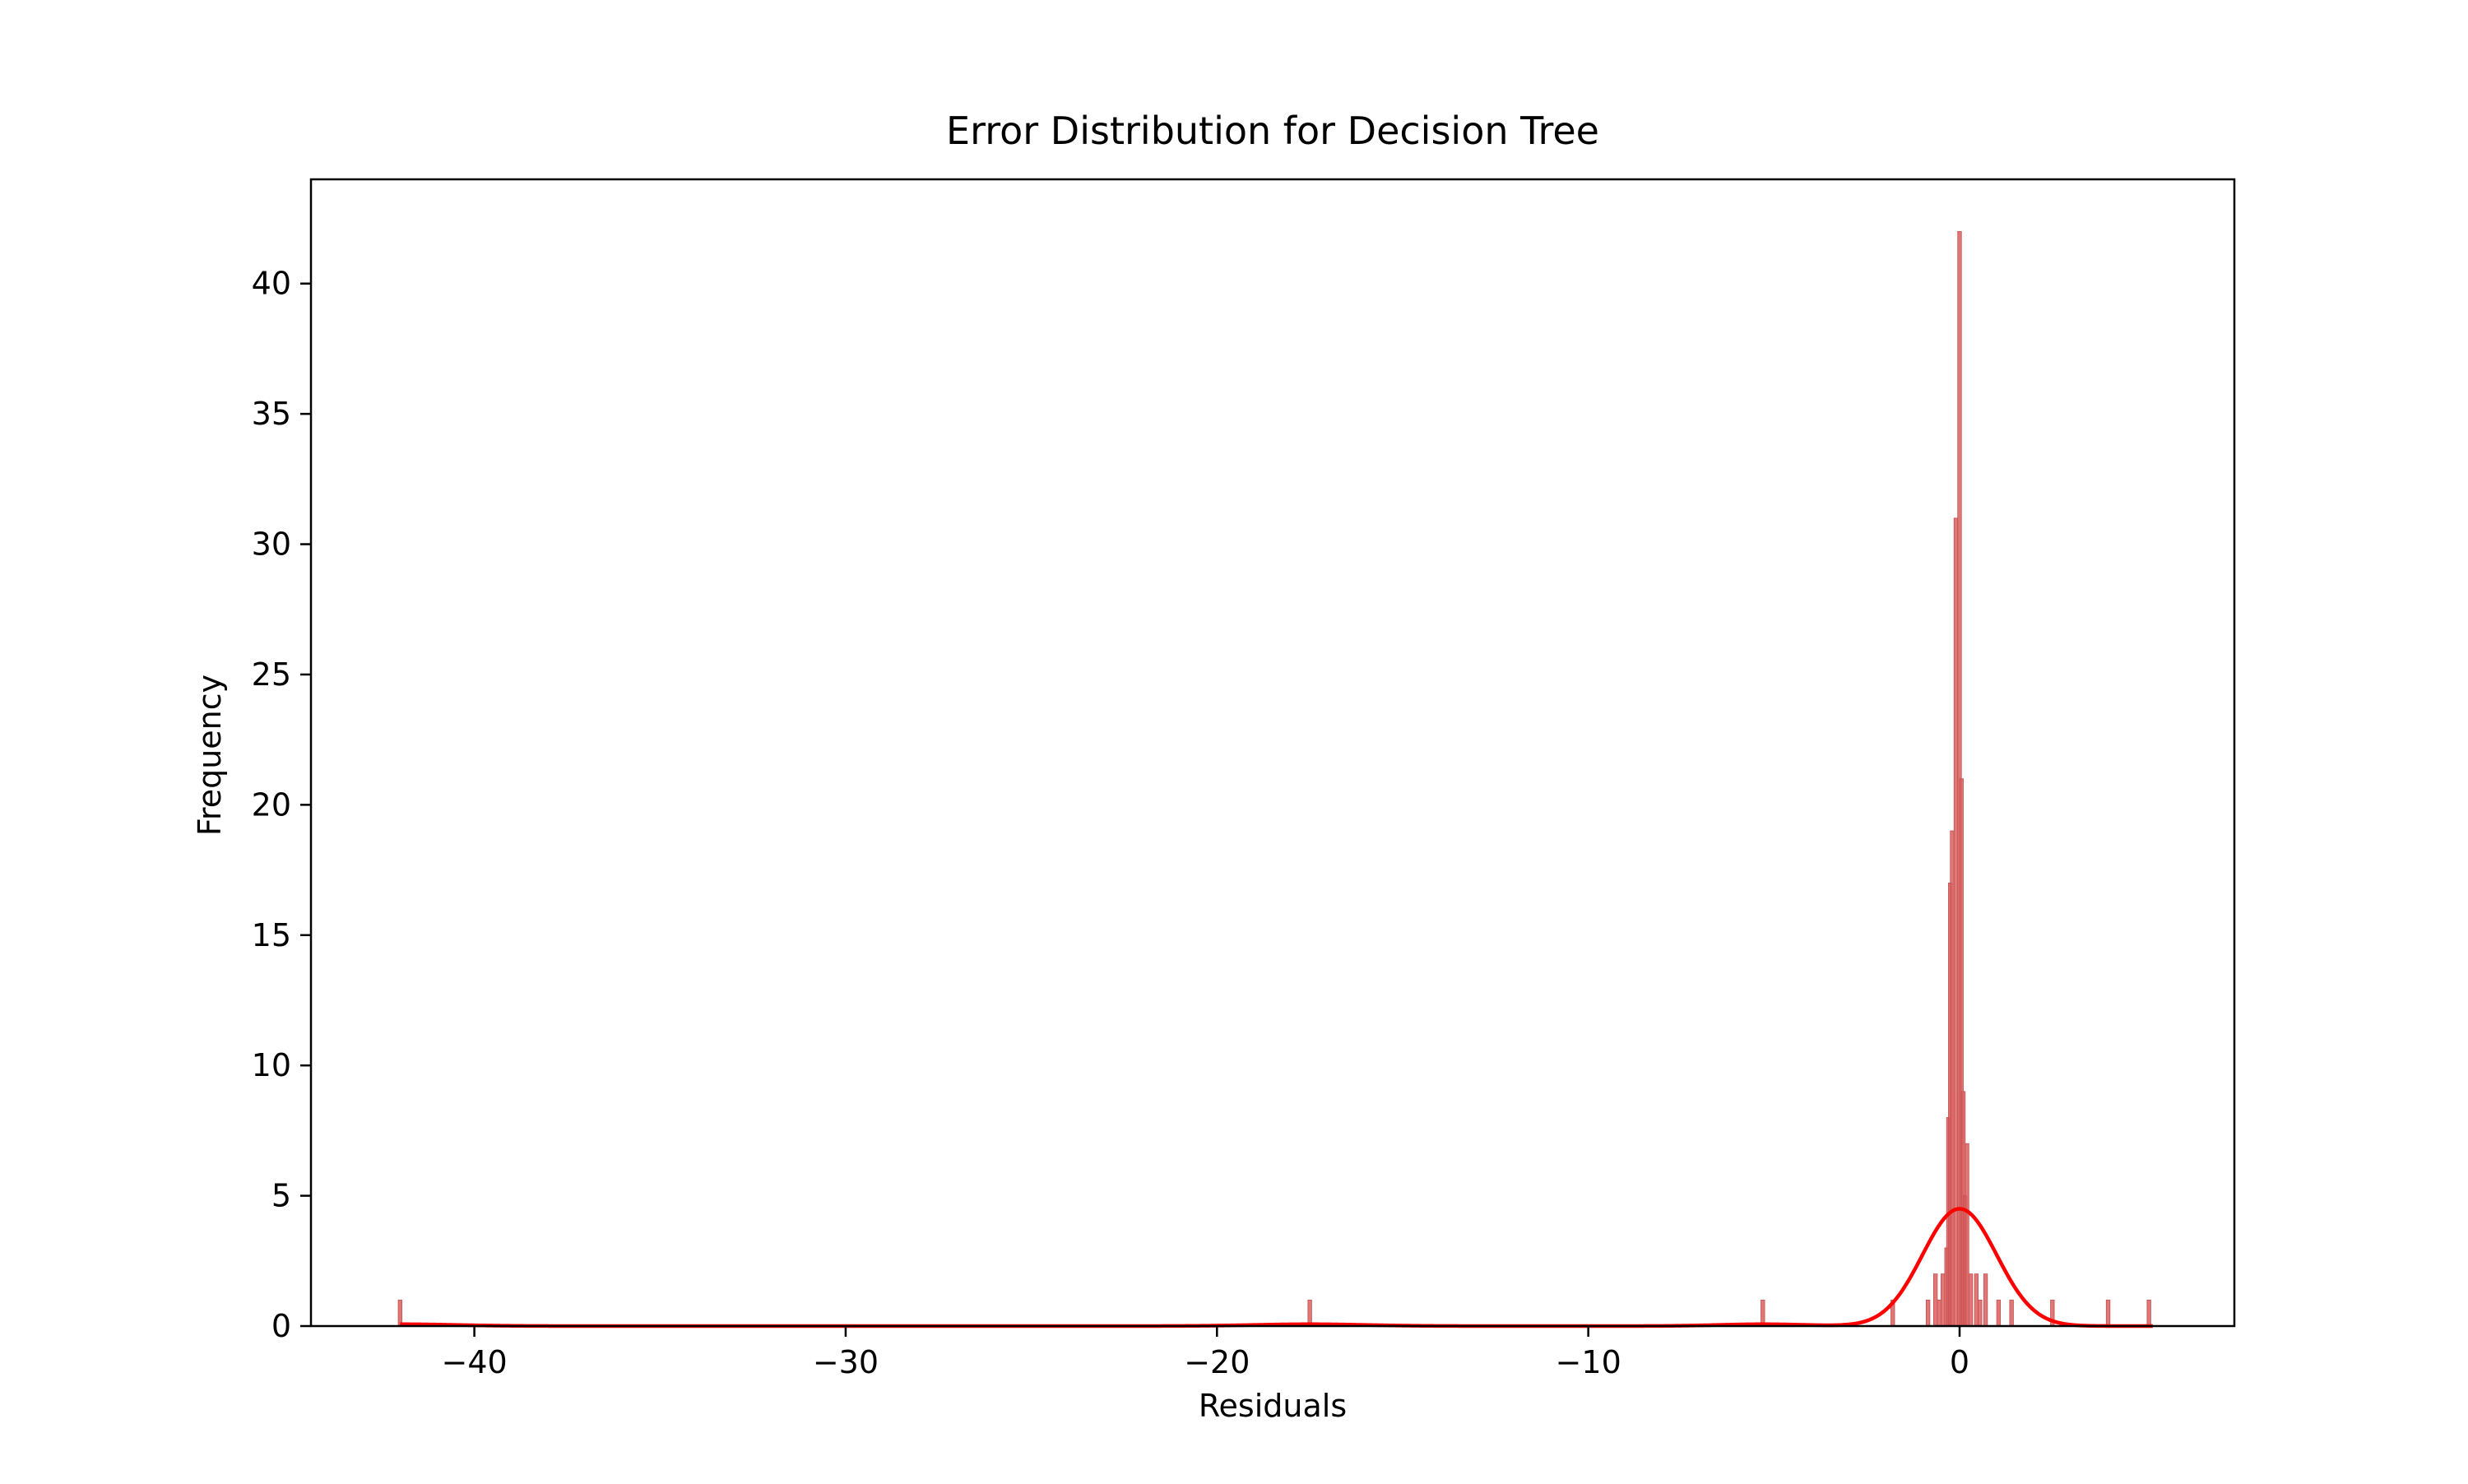 Image resolution: width=2468 pixels, height=1484 pixels. Describe the element at coordinates (846, 1362) in the screenshot. I see `x-tick-label: −30` at that location.